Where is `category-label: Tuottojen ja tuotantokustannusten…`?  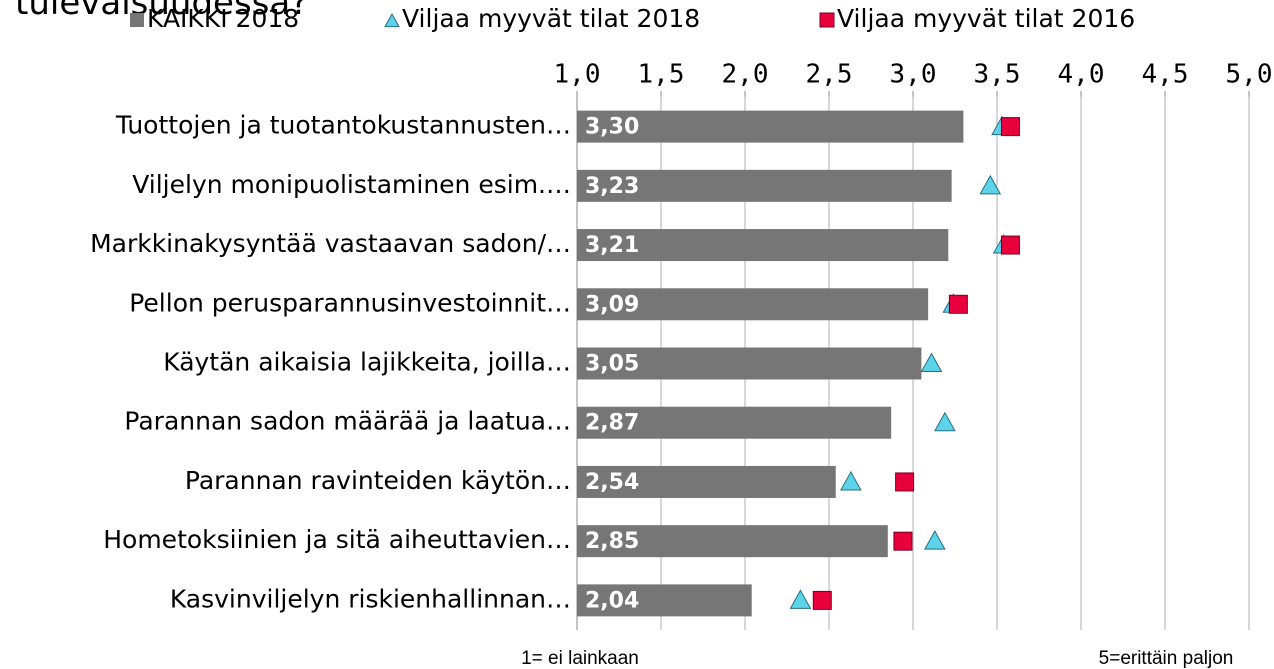 category-label: Tuottojen ja tuotantokustannusten… is located at coordinates (343, 125).